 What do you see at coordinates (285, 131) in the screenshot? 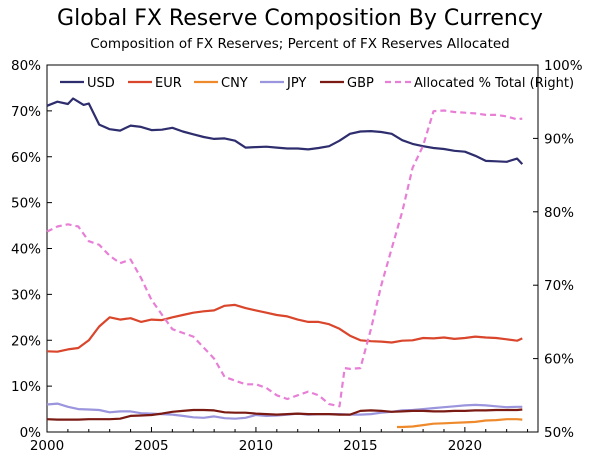
I see `series-line-usd` at bounding box center [285, 131].